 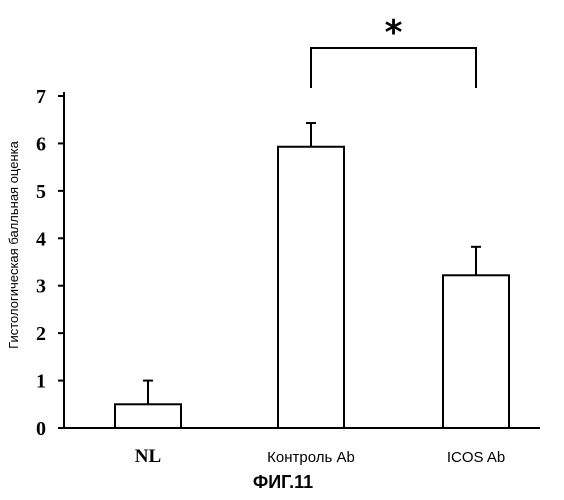 What do you see at coordinates (41, 239) in the screenshot?
I see `y-tick-label: 4` at bounding box center [41, 239].